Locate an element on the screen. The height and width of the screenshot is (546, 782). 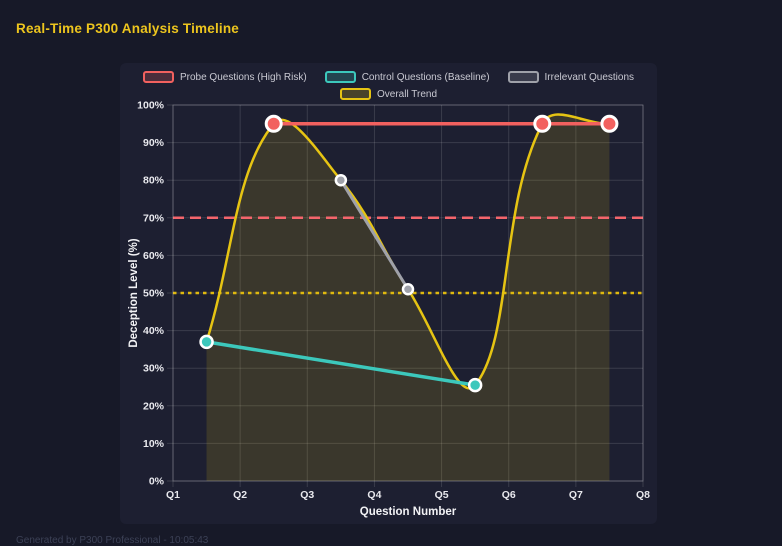
y-tick-label: 60% is located at coordinates (154, 256).